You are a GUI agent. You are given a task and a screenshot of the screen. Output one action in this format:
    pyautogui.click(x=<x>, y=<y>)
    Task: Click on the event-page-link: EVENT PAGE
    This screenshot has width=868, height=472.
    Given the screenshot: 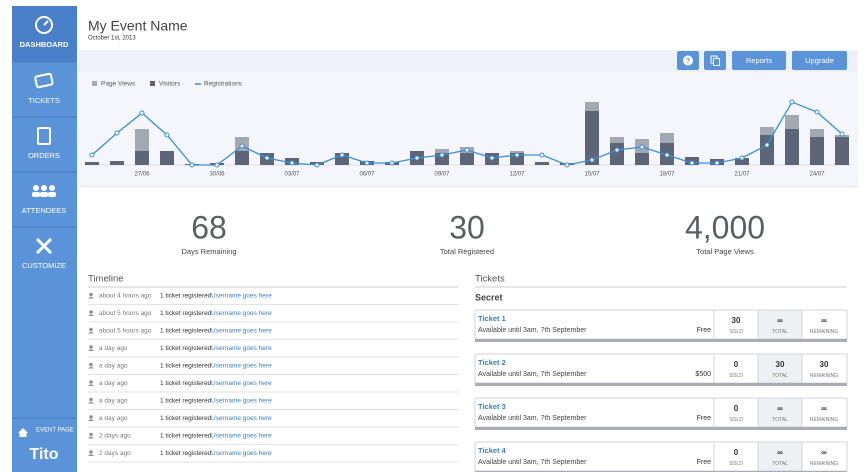 What is the action you would take?
    pyautogui.click(x=55, y=431)
    